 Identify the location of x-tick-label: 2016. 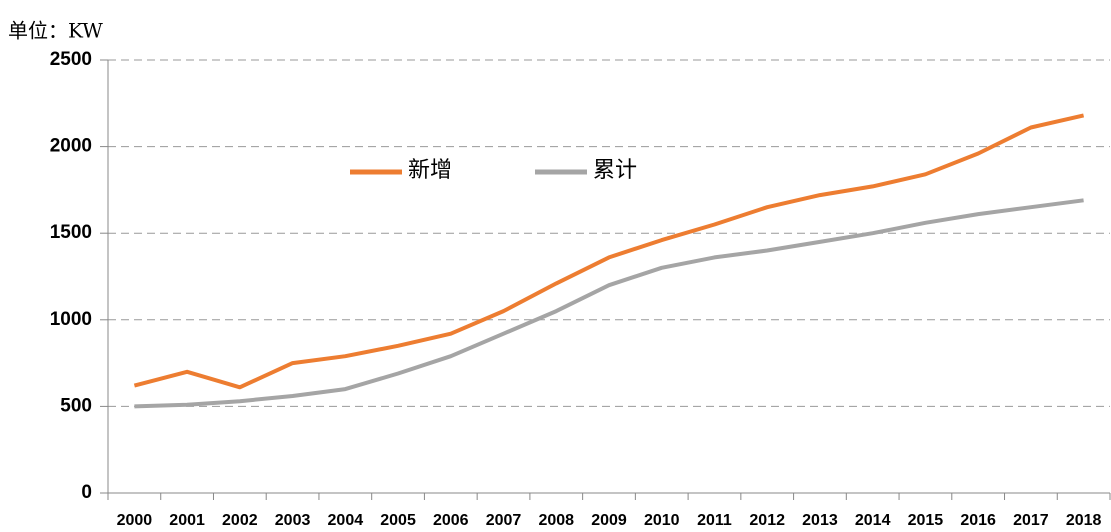
(978, 520).